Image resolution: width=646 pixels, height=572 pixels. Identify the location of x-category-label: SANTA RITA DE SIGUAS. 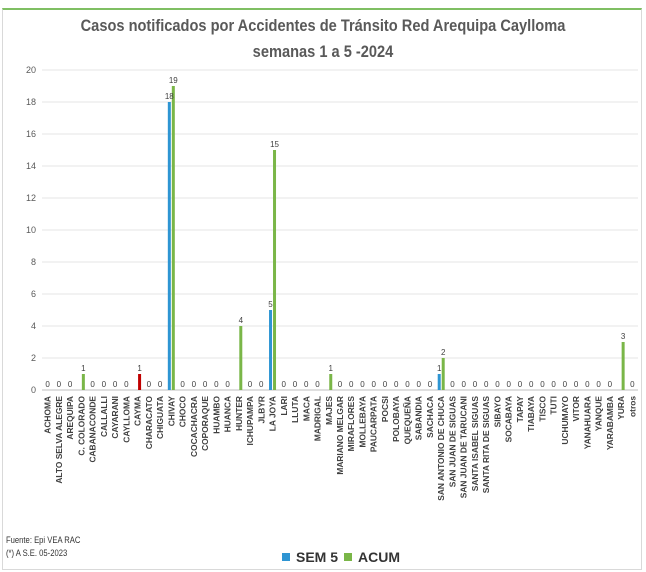
(486, 445).